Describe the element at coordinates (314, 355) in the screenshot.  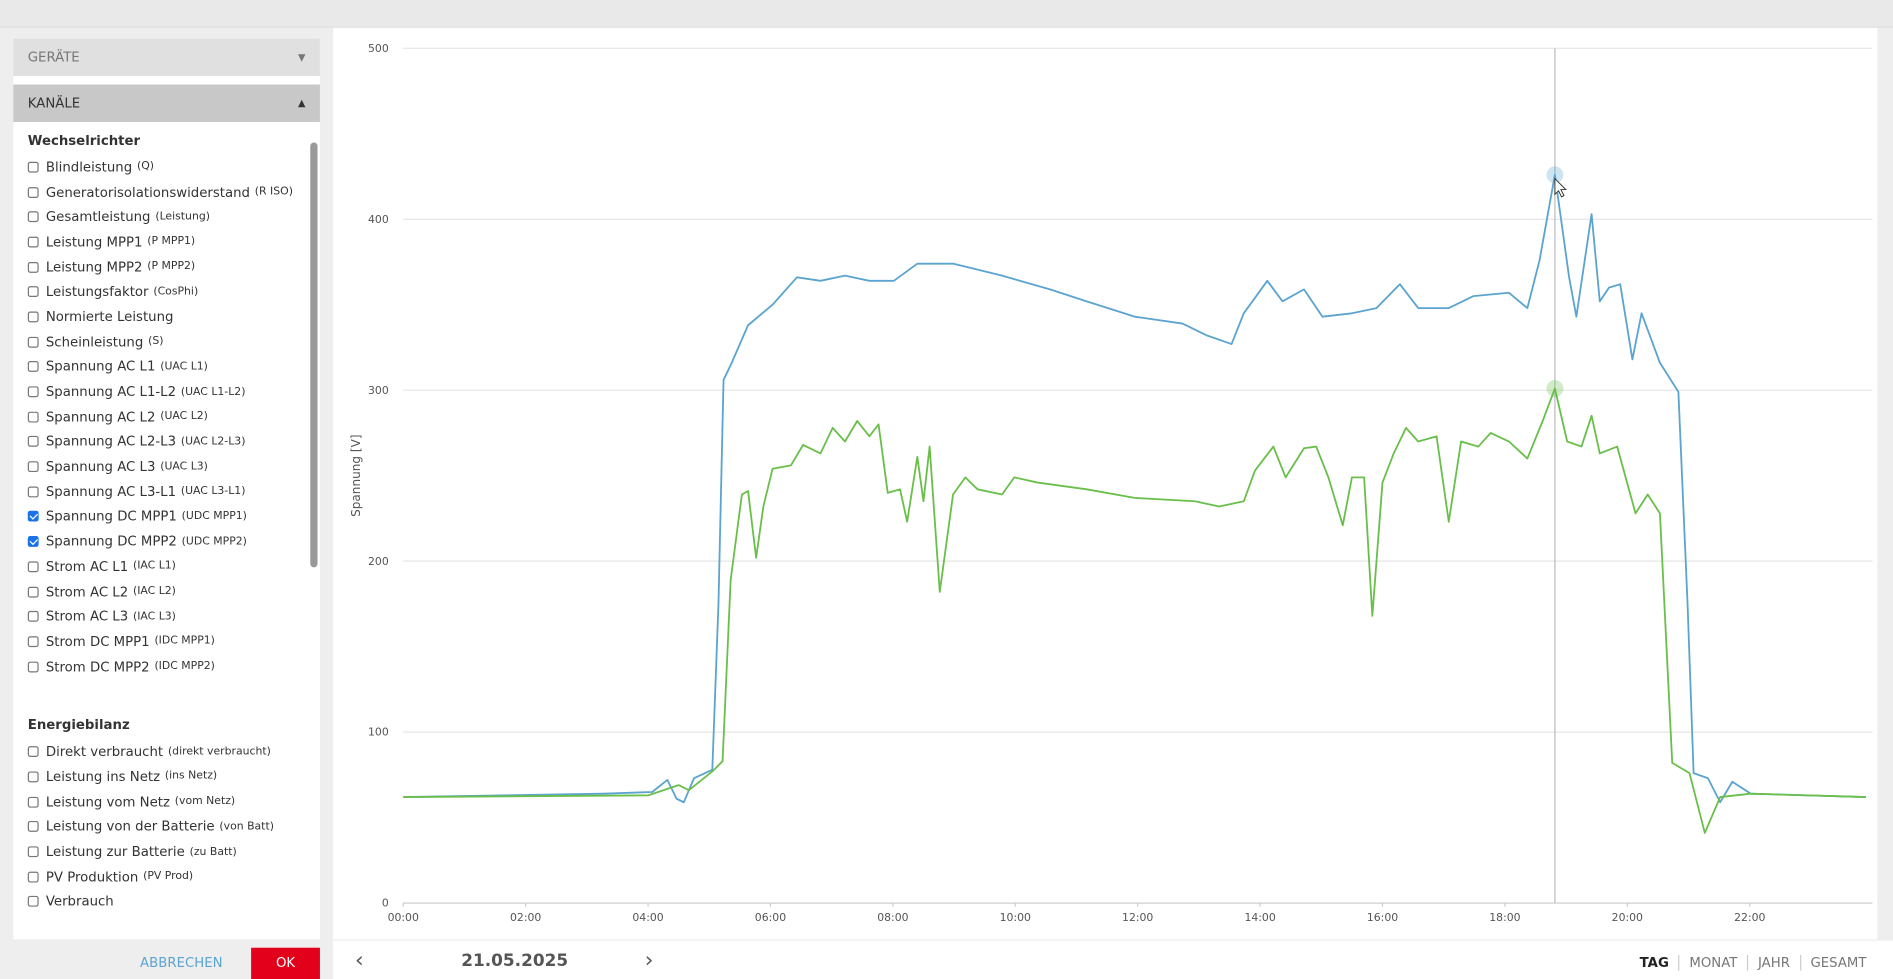
I see `scroll-thumb` at that location.